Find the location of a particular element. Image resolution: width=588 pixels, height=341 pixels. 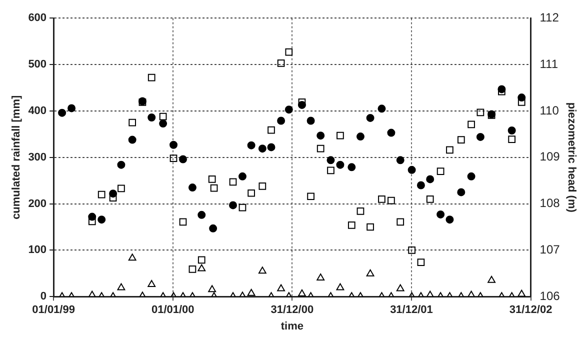

y2-tick-label: 106 is located at coordinates (550, 295).